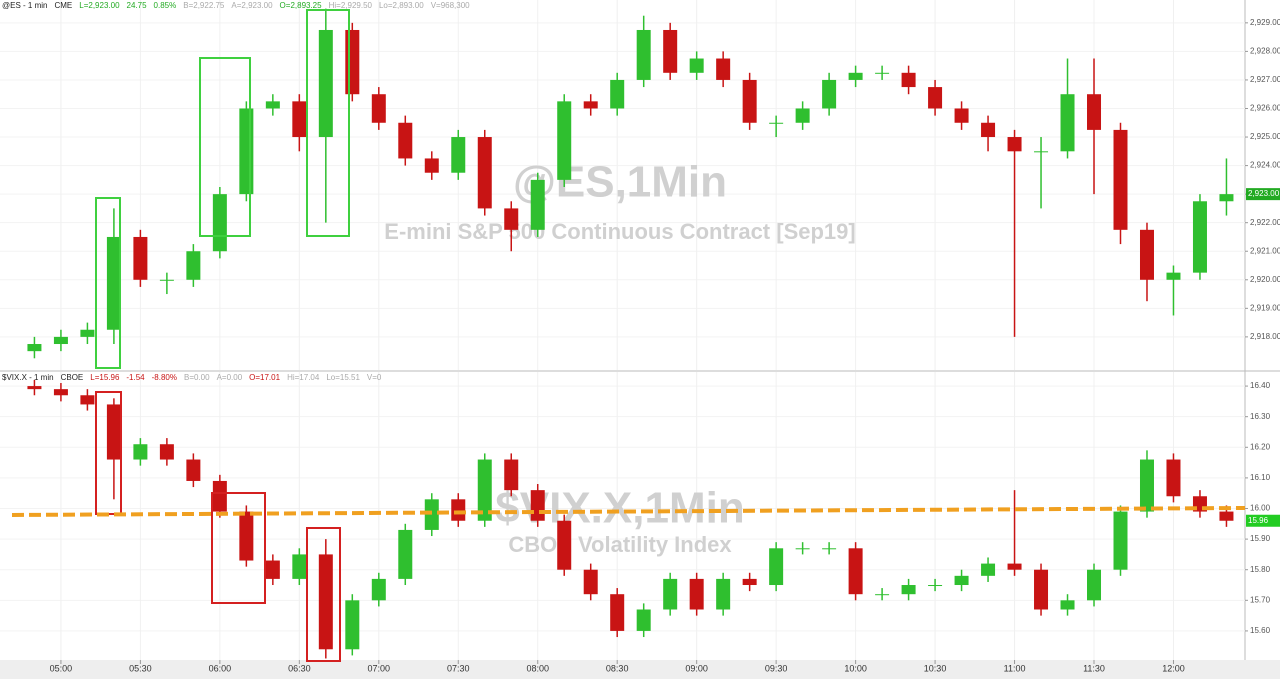  I want to click on y-tick-label: 2,918.00, so click(1265, 336).